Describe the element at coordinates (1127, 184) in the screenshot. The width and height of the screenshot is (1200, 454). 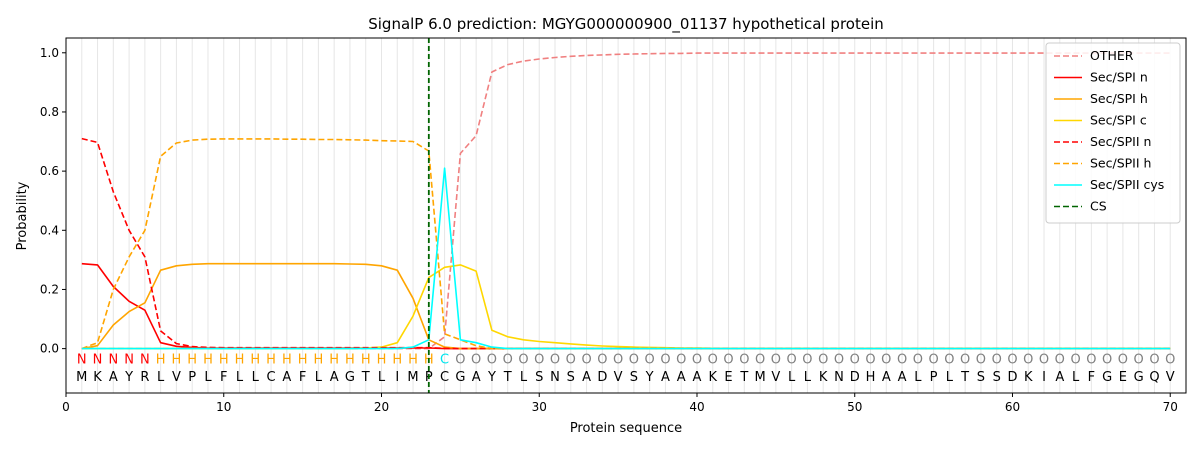
I see `legend-label: Sec/SPII cys` at that location.